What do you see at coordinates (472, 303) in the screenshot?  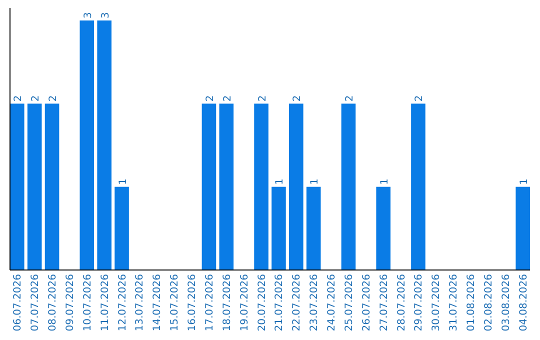 I see `x-tick-label: 01.08.2026` at bounding box center [472, 303].